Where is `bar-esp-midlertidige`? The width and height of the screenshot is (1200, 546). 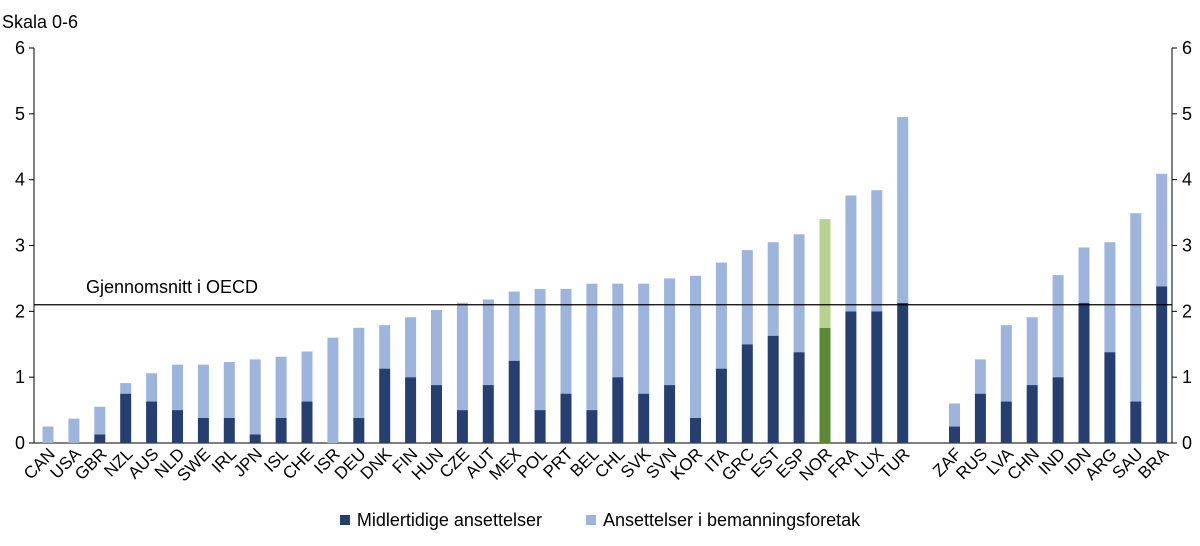 bar-esp-midlertidige is located at coordinates (799, 397).